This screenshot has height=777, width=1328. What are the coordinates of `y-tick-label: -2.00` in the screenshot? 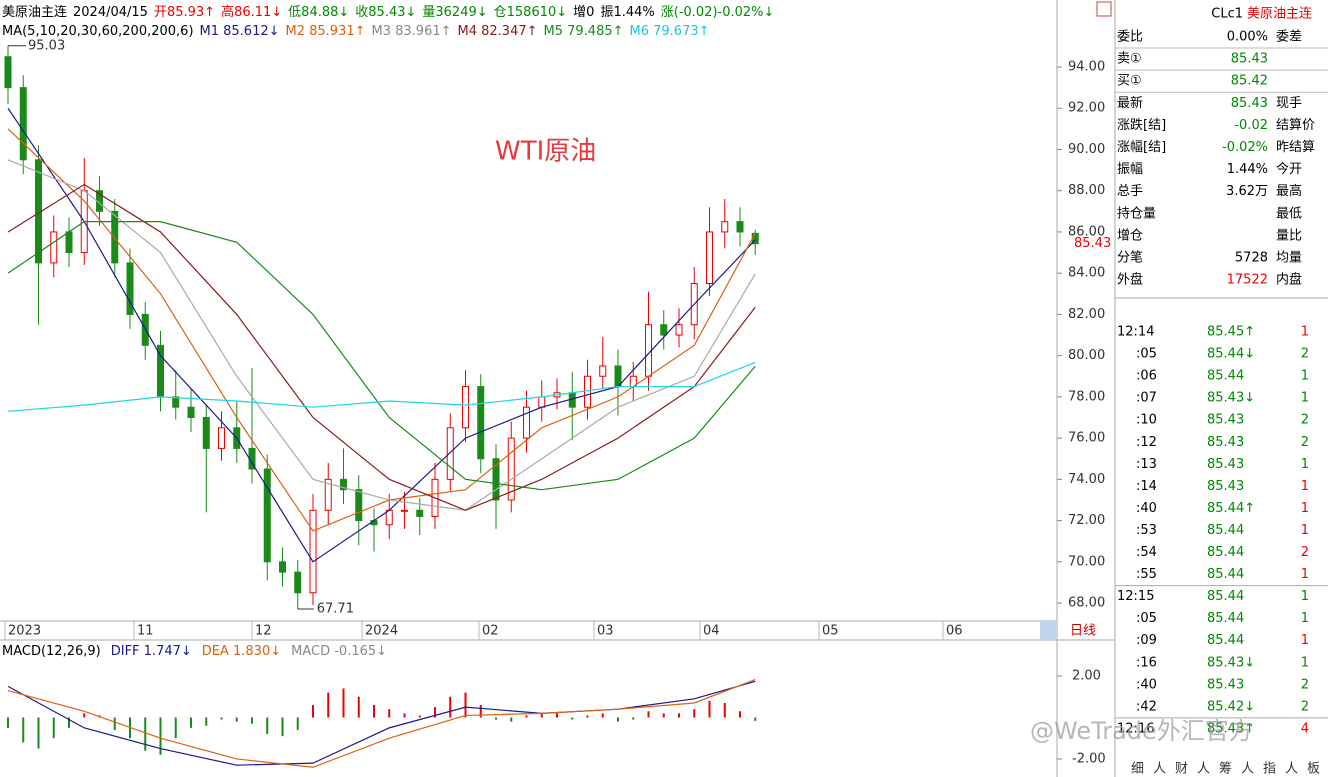 It's located at (1089, 758).